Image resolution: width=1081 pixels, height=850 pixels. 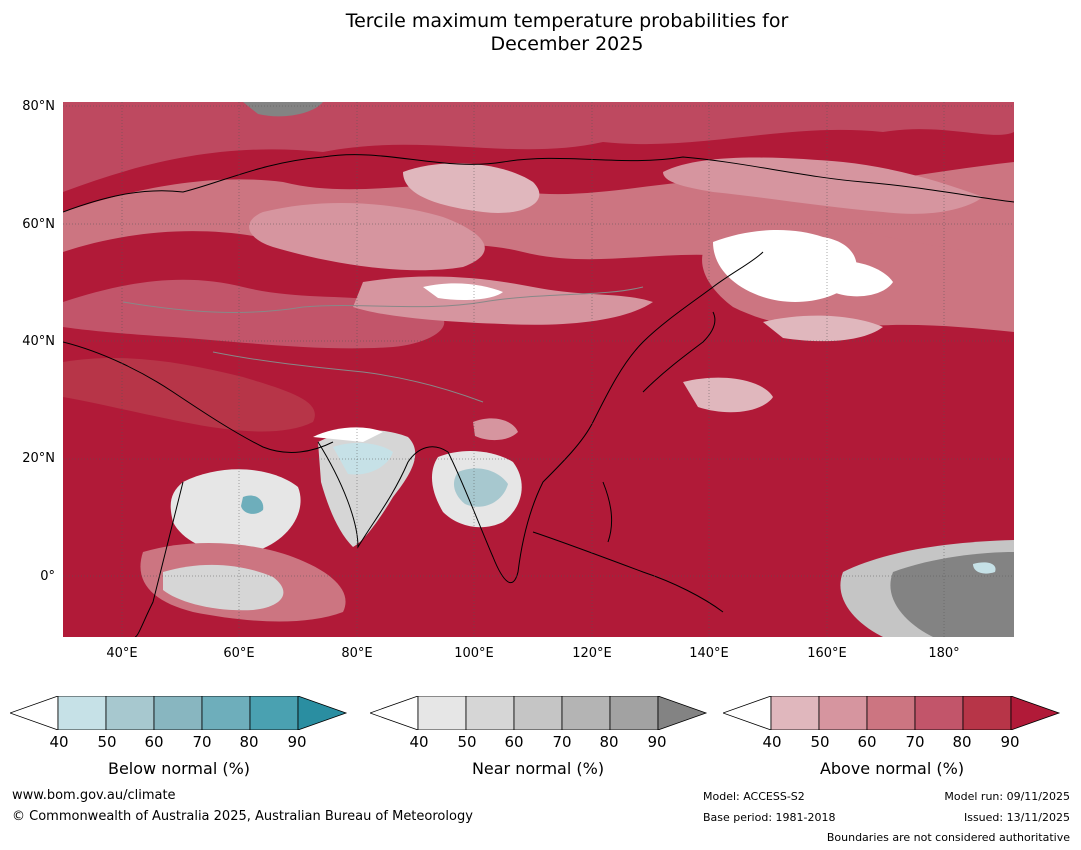 I want to click on tick-near-60: 60, so click(x=514, y=742).